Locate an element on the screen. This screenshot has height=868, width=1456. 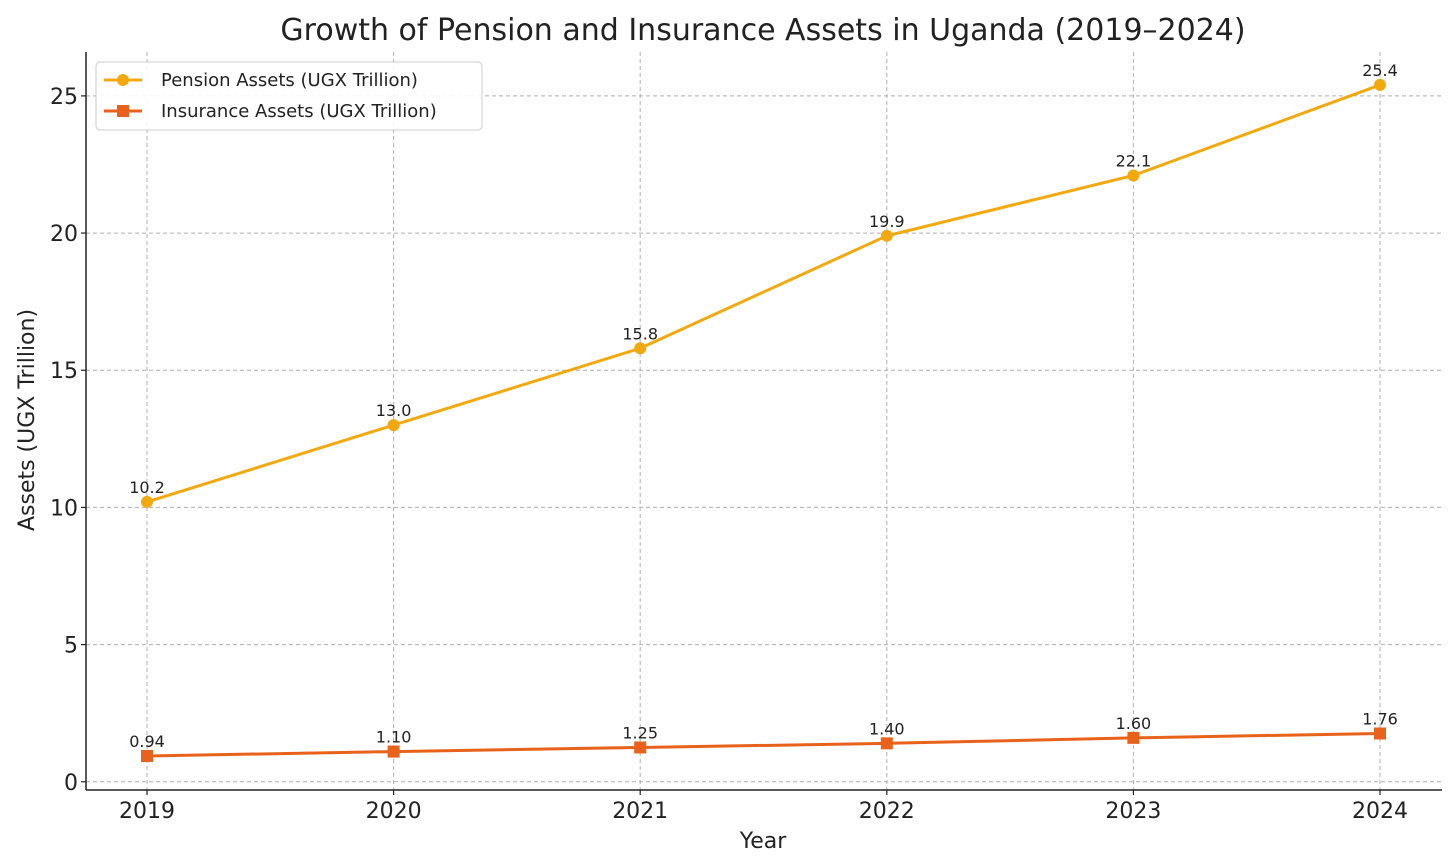
legend-label: Pension Assets (UGX Trillion) is located at coordinates (289, 80).